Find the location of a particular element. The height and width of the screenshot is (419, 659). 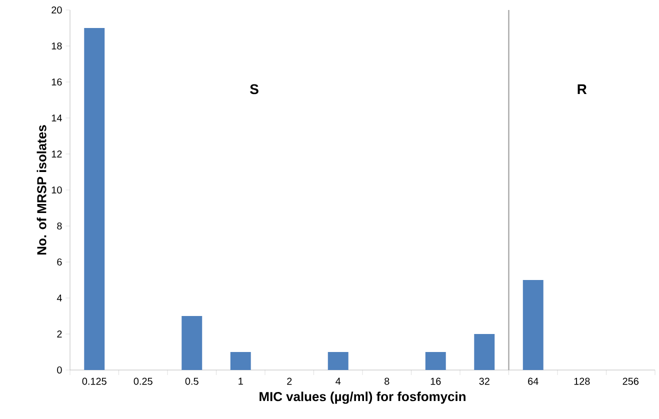

y-tick-label: 16 is located at coordinates (57, 82).